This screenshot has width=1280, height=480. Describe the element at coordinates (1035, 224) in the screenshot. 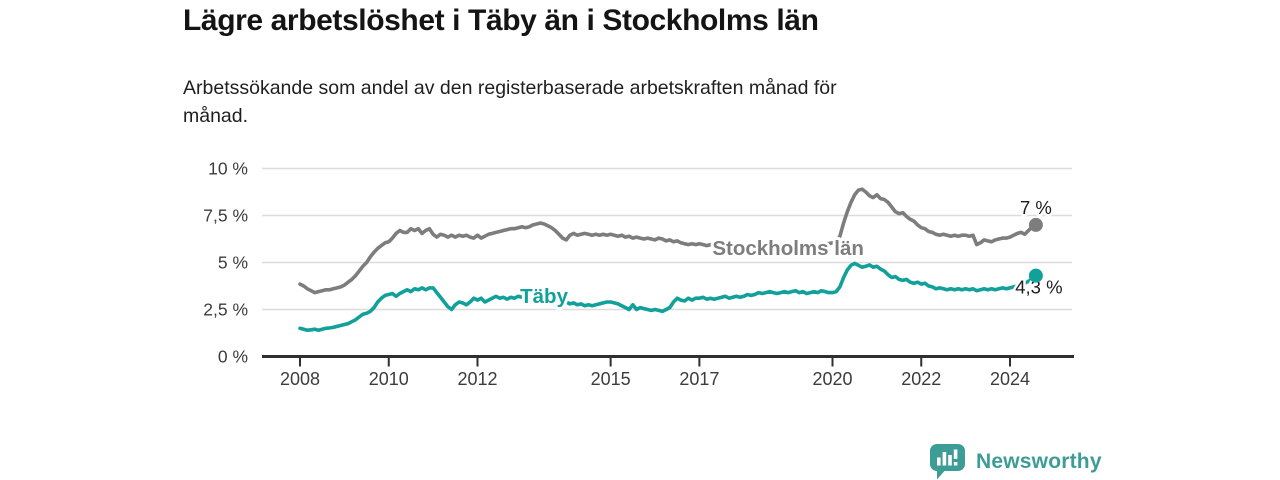

I see `series-end-dot-stockholms-län` at that location.